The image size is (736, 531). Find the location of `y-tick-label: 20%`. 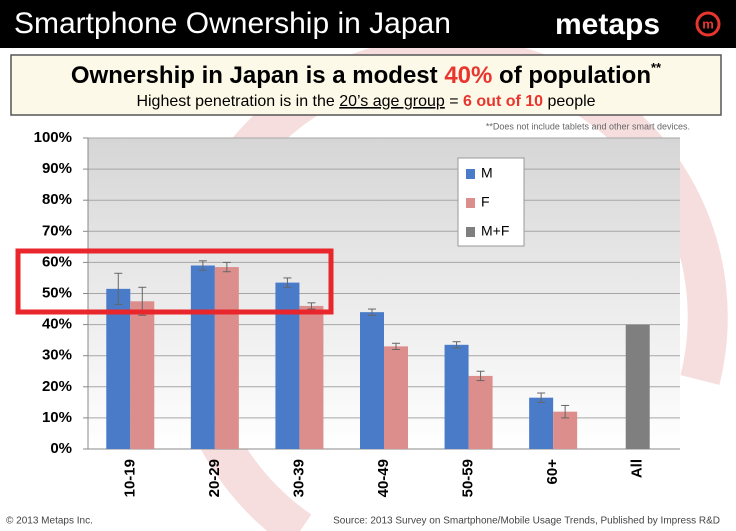

y-tick-label: 20% is located at coordinates (57, 386).